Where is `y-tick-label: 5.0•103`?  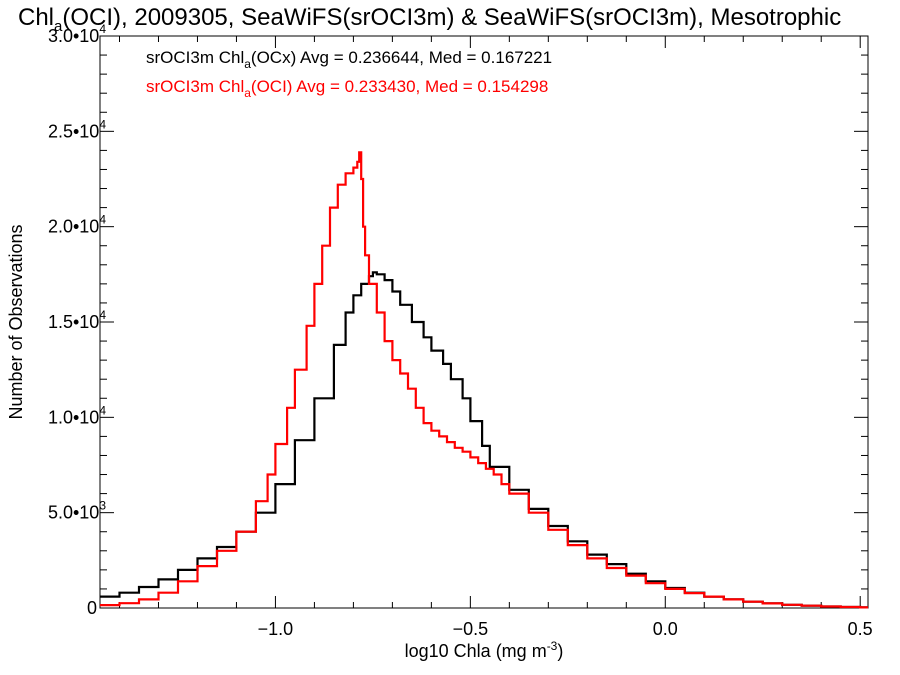 y-tick-label: 5.0•103 is located at coordinates (77, 511).